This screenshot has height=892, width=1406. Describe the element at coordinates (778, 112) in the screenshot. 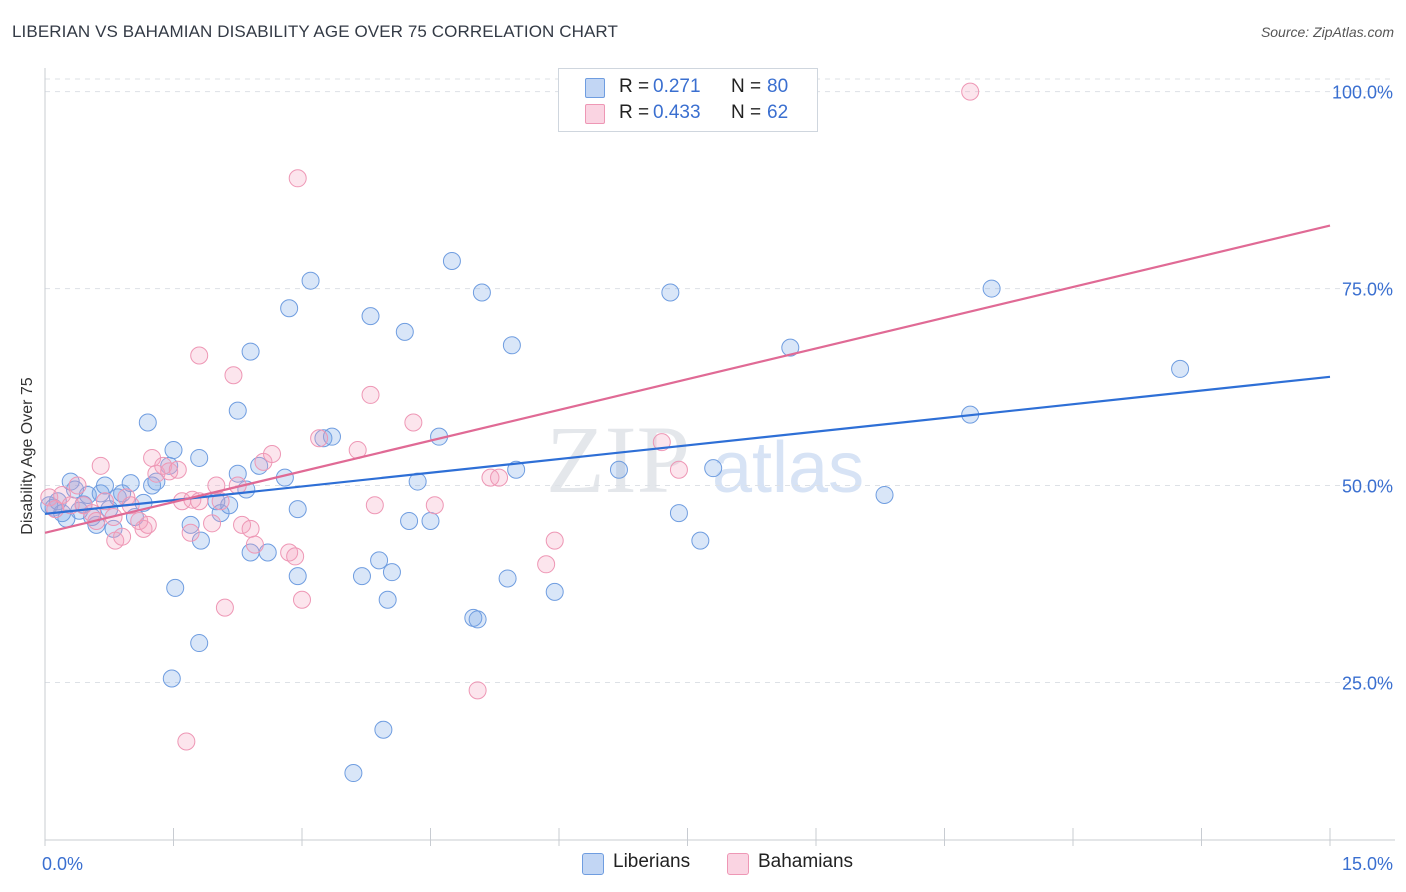

I see `legend-n-value: 62` at that location.